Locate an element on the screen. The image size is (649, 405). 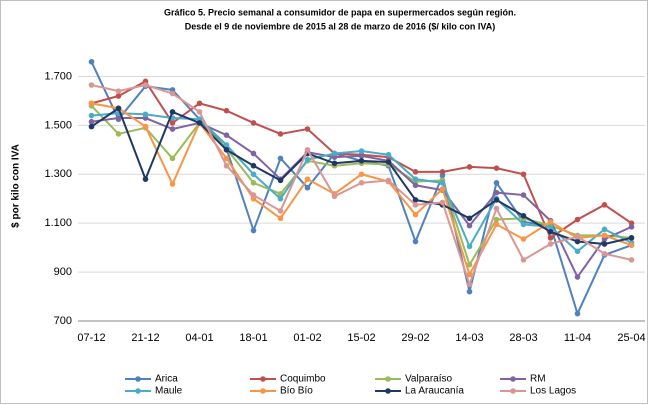
legend-label: Maule is located at coordinates (169, 391).